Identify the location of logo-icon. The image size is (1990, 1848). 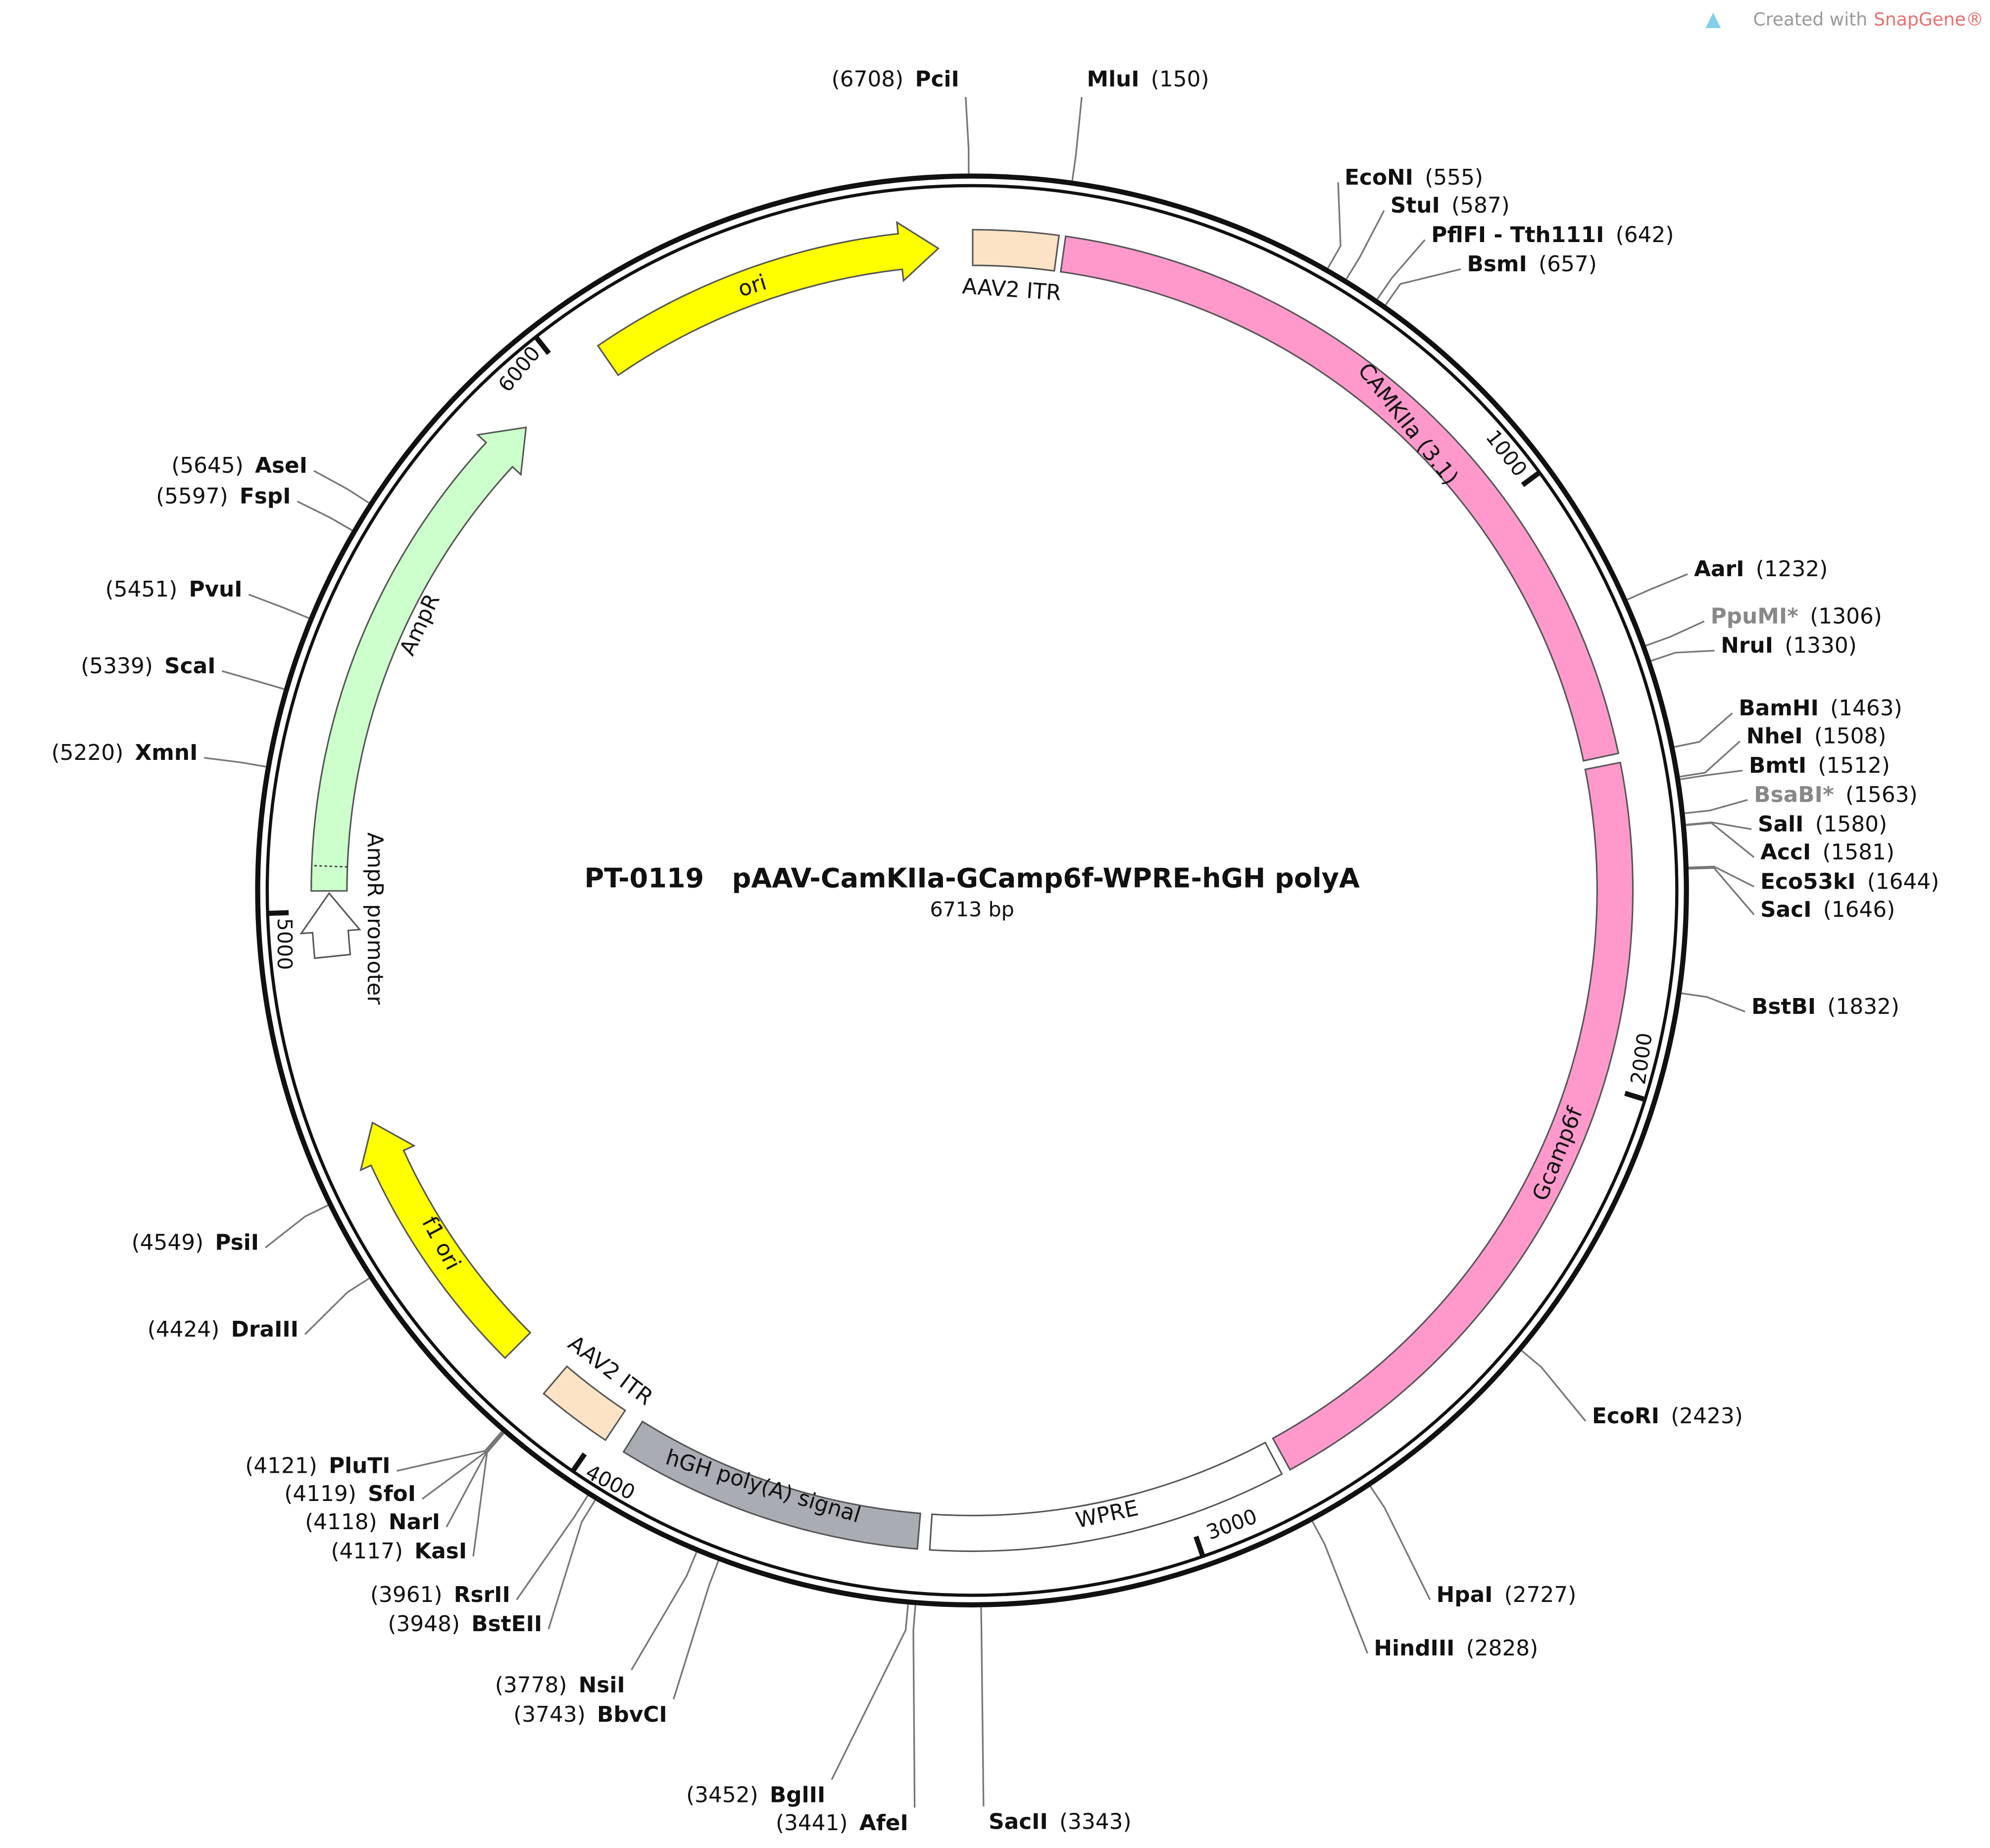
(1713, 20).